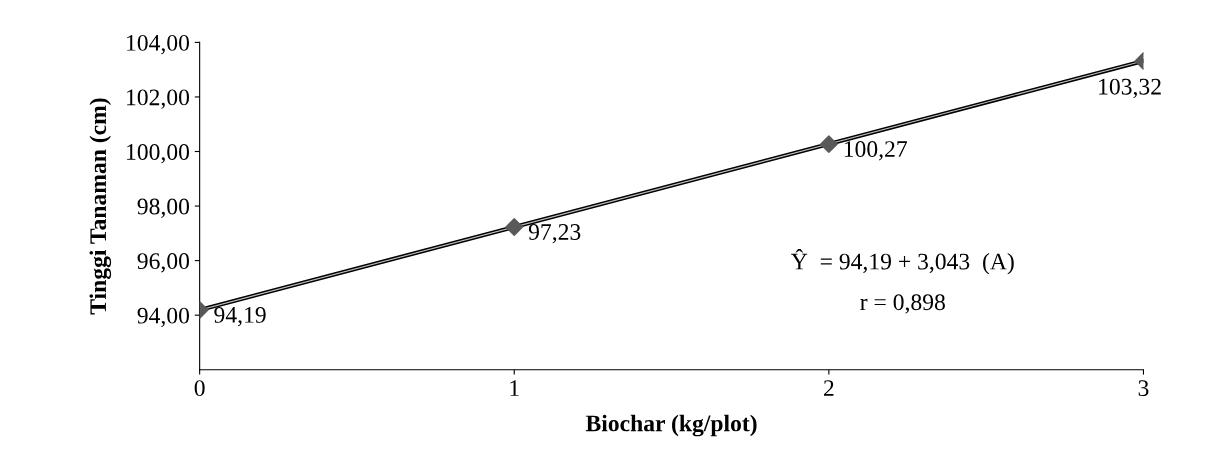  Describe the element at coordinates (163, 263) in the screenshot. I see `y-tick-label: 96,00` at that location.